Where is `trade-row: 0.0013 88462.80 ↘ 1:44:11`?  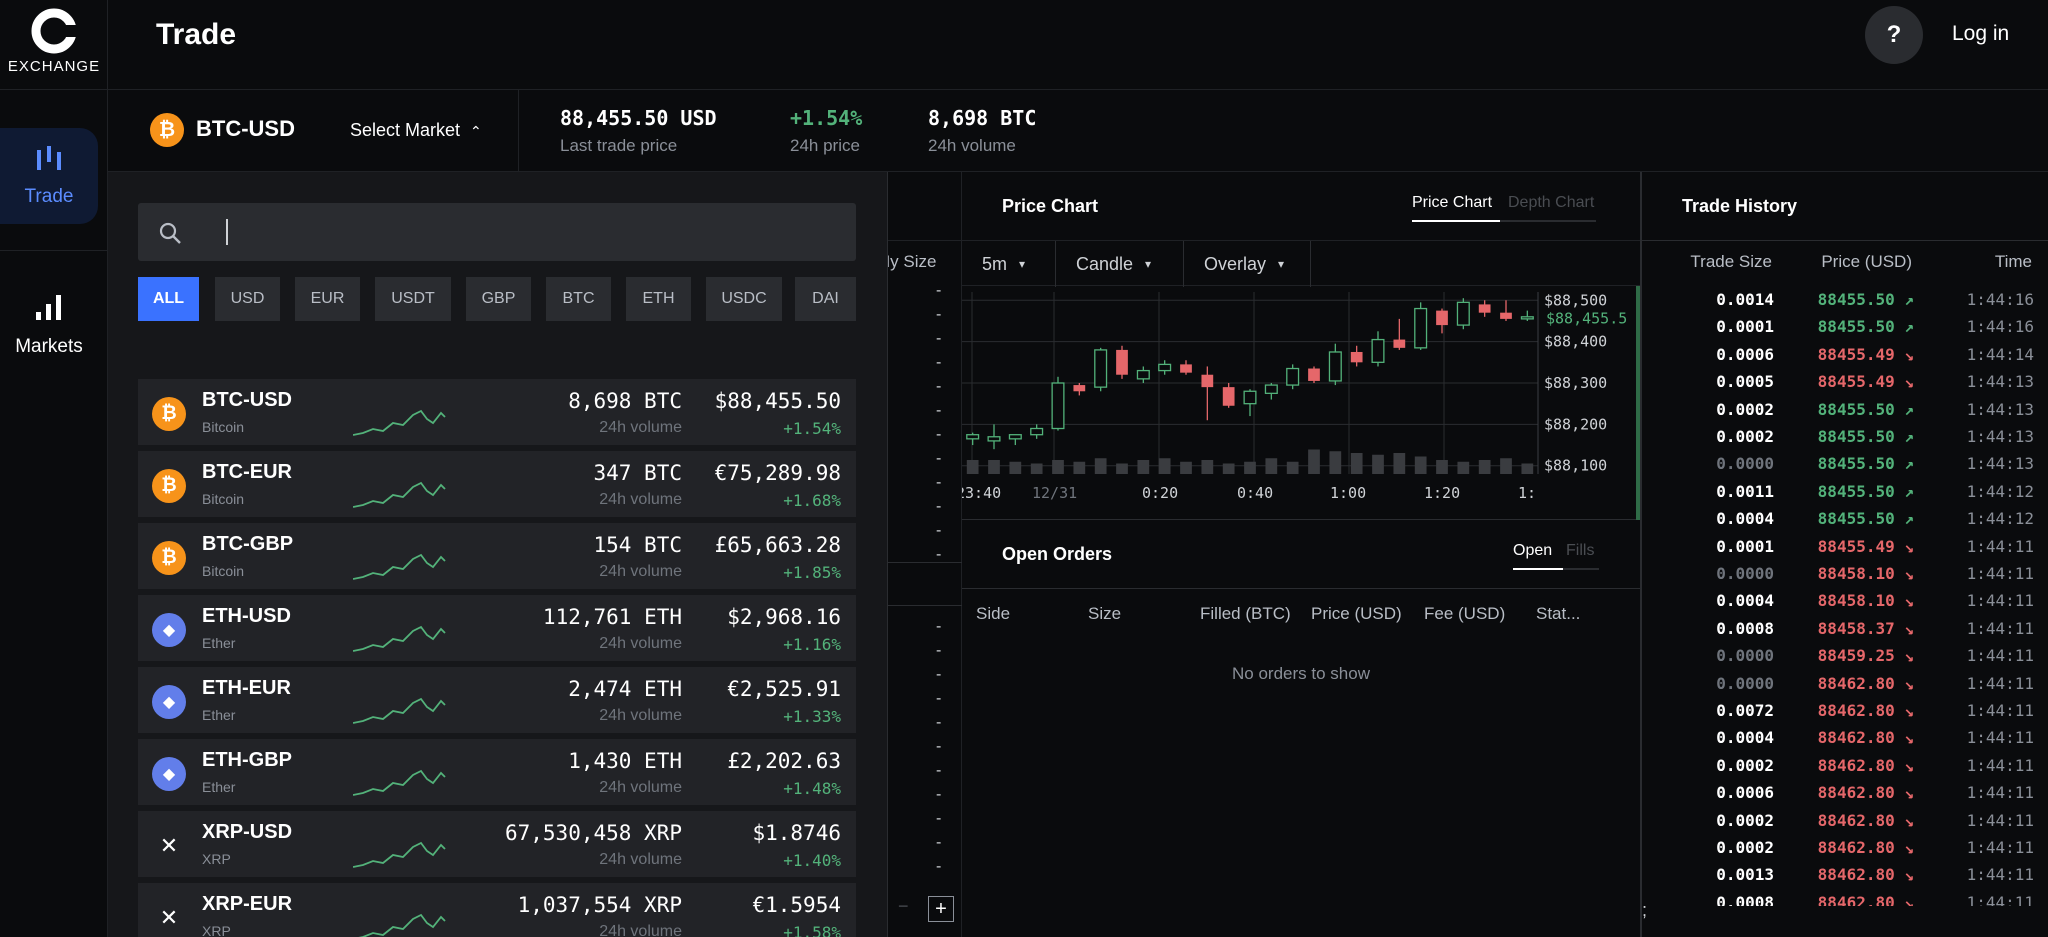 trade-row: 0.0013 88462.80 ↘ 1:44:11 is located at coordinates (1845, 874).